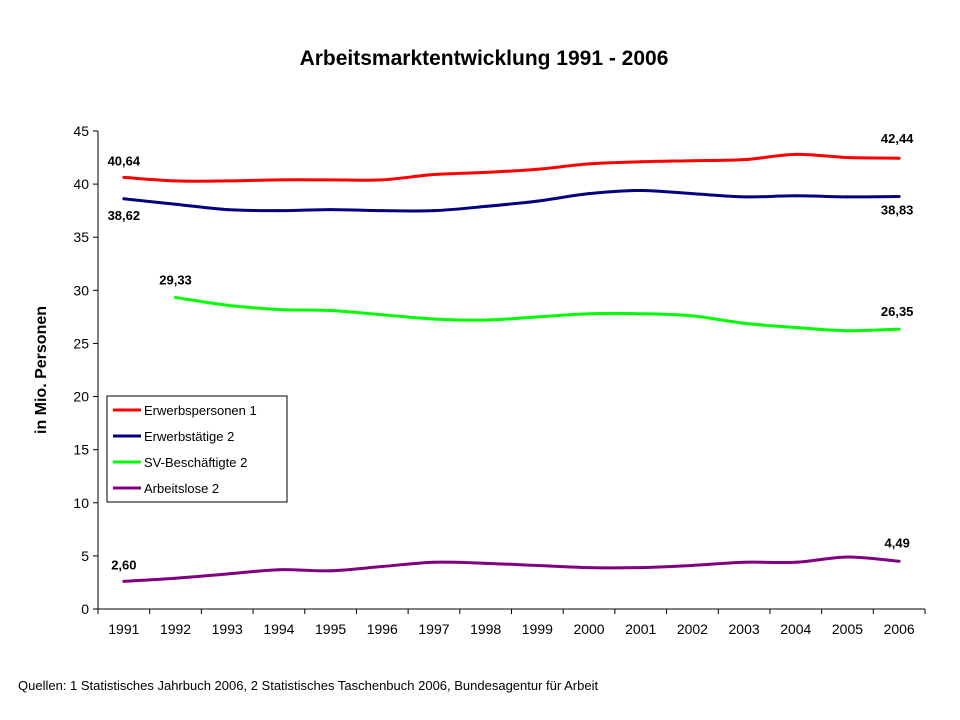 The height and width of the screenshot is (720, 960). I want to click on data-label-end: 26,35, so click(897, 311).